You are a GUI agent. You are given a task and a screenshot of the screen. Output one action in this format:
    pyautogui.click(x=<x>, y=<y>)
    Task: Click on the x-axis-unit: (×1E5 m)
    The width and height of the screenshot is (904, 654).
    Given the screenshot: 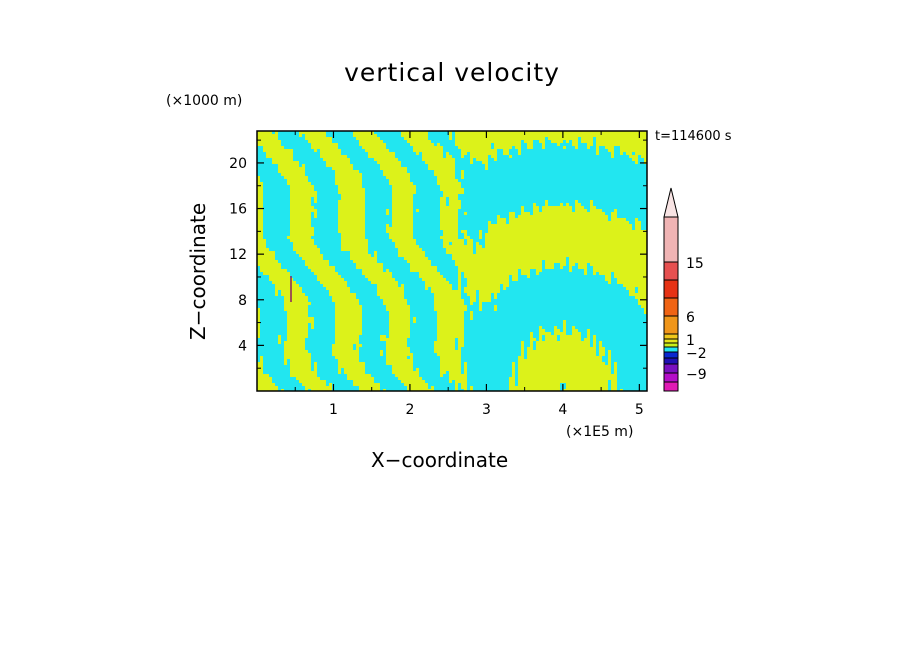 What is the action you would take?
    pyautogui.click(x=600, y=432)
    